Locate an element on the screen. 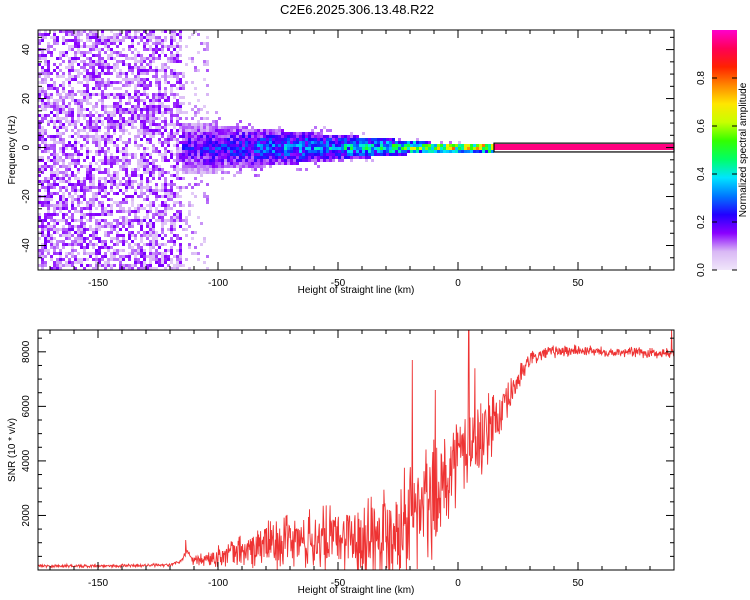 The image size is (750, 600). snr-x-tick-label: -100 is located at coordinates (218, 583).